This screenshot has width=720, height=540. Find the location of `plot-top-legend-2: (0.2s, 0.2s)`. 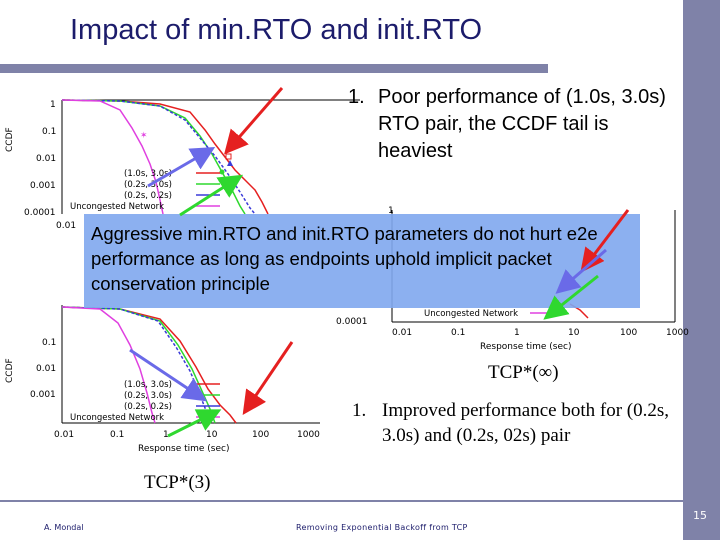

plot-top-legend-2: (0.2s, 0.2s) is located at coordinates (148, 196).